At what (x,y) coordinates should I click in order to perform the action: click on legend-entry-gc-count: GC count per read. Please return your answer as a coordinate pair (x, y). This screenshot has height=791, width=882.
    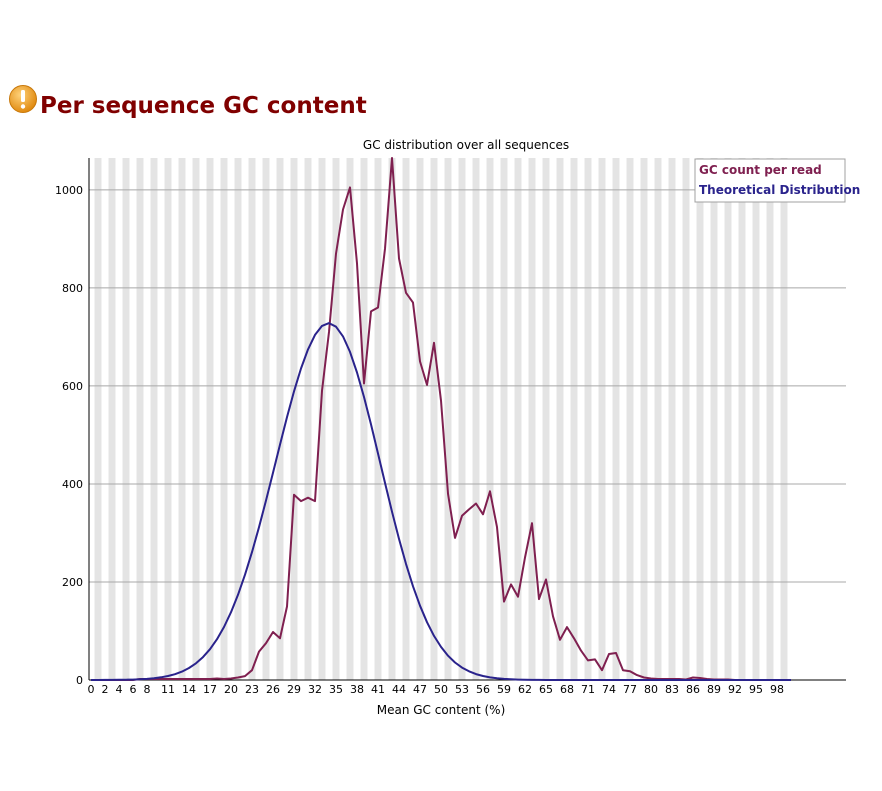
    Looking at the image, I should click on (760, 170).